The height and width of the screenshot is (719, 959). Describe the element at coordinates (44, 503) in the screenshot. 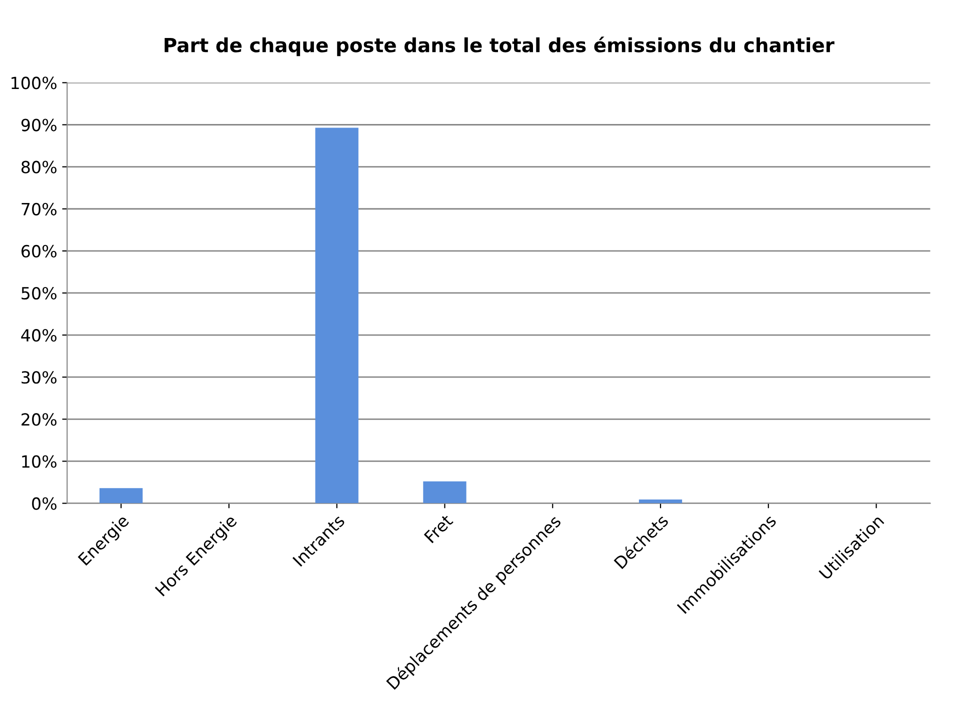

I see `y-tick-label: 0%` at that location.